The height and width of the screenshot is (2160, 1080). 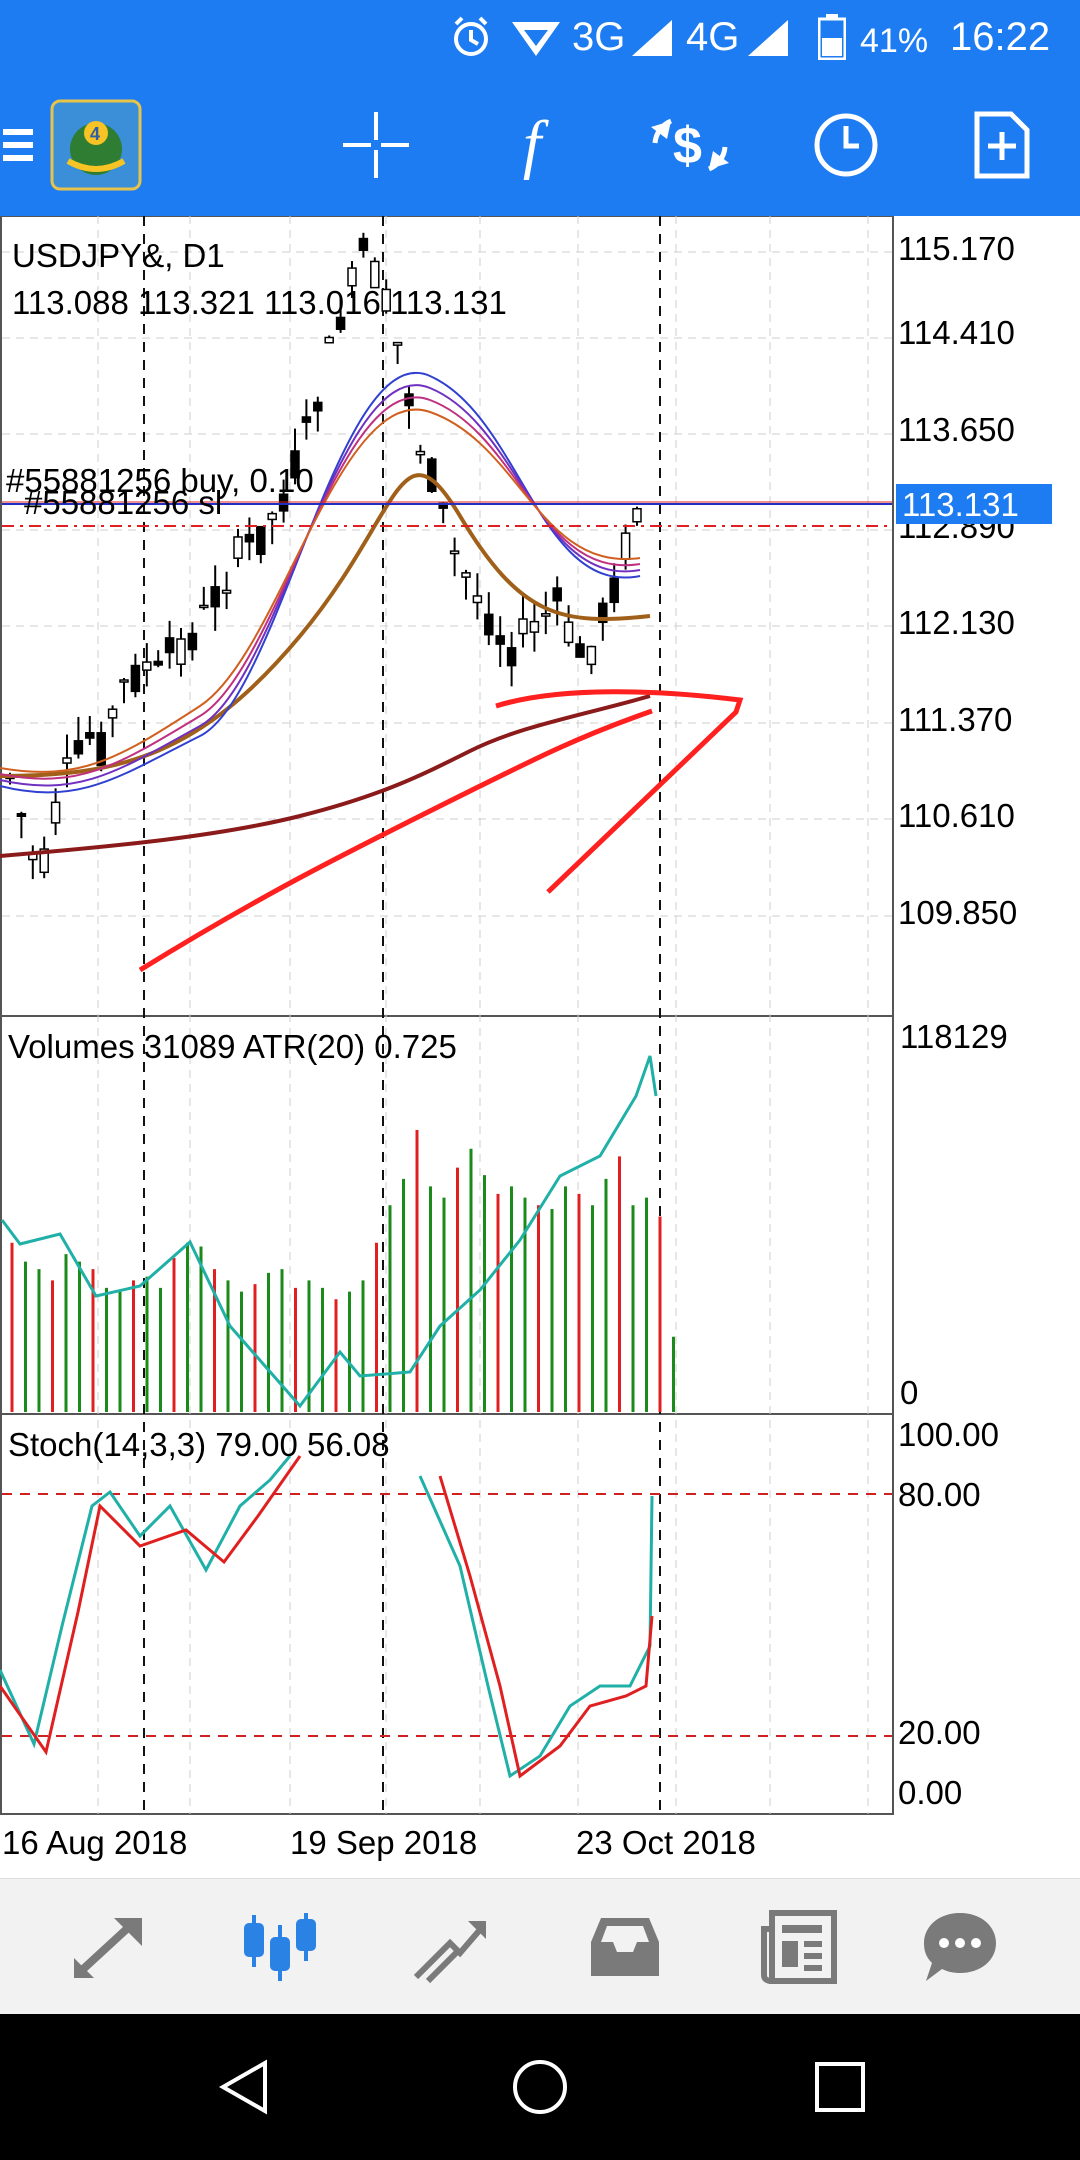 What do you see at coordinates (160, 480) in the screenshot?
I see `order-line-label: #55881256 buy, 0.10` at bounding box center [160, 480].